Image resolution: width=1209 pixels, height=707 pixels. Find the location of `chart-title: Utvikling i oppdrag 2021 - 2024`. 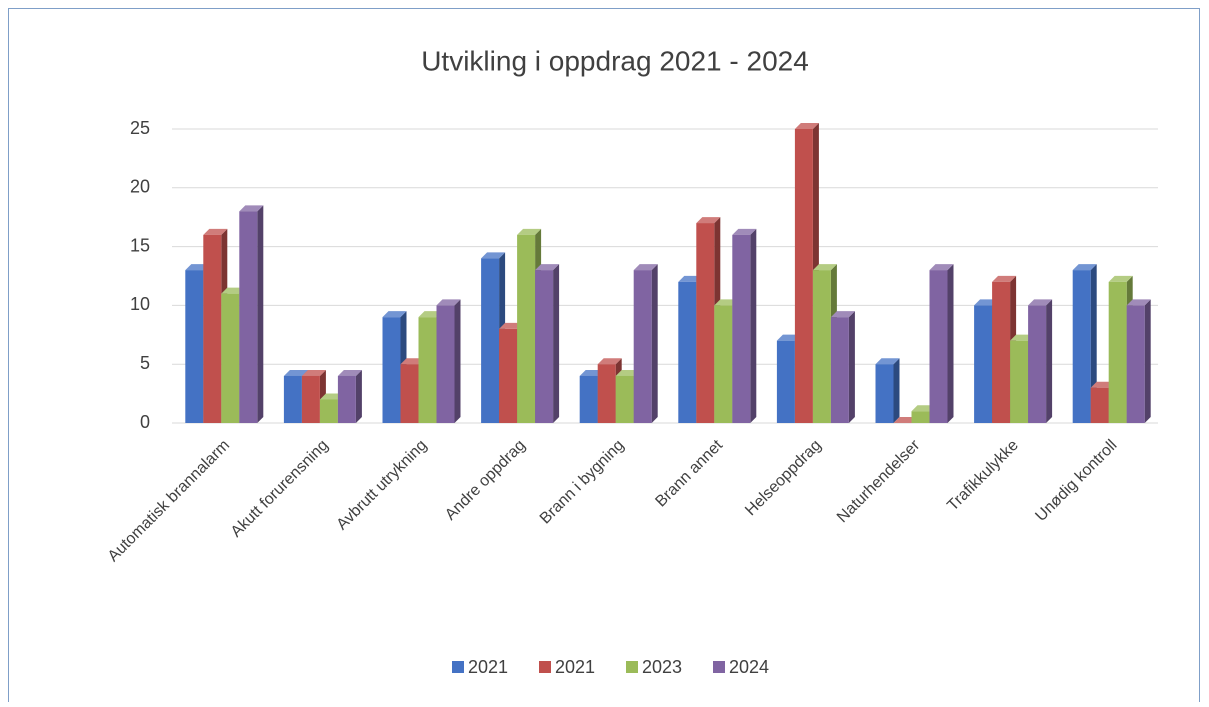

chart-title: Utvikling i oppdrag 2021 - 2024 is located at coordinates (615, 60).